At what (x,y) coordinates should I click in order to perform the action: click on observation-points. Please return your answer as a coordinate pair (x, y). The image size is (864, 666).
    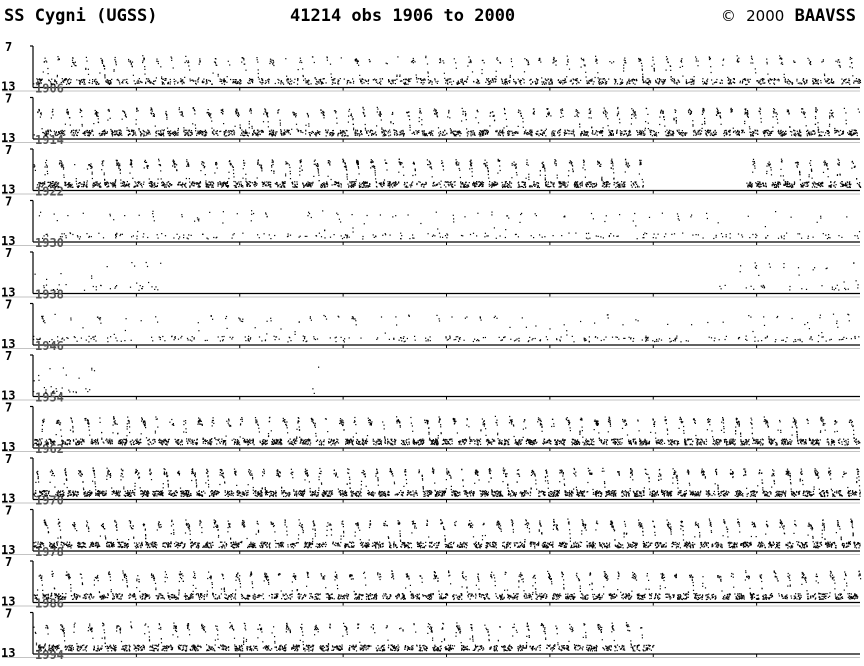
    Looking at the image, I should click on (446, 121).